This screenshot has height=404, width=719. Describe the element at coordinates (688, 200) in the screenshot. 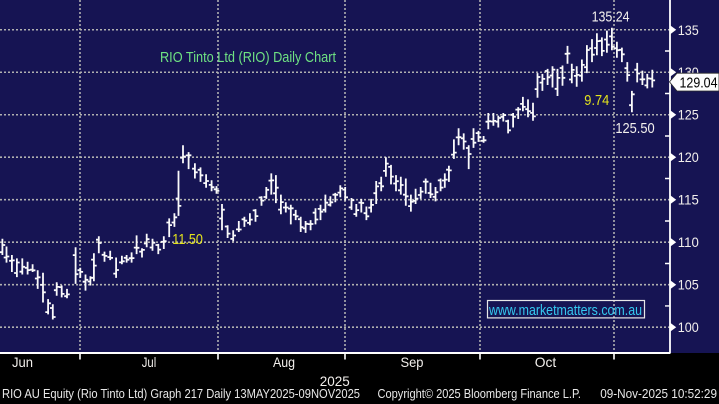

I see `svg-text: 115` at that location.